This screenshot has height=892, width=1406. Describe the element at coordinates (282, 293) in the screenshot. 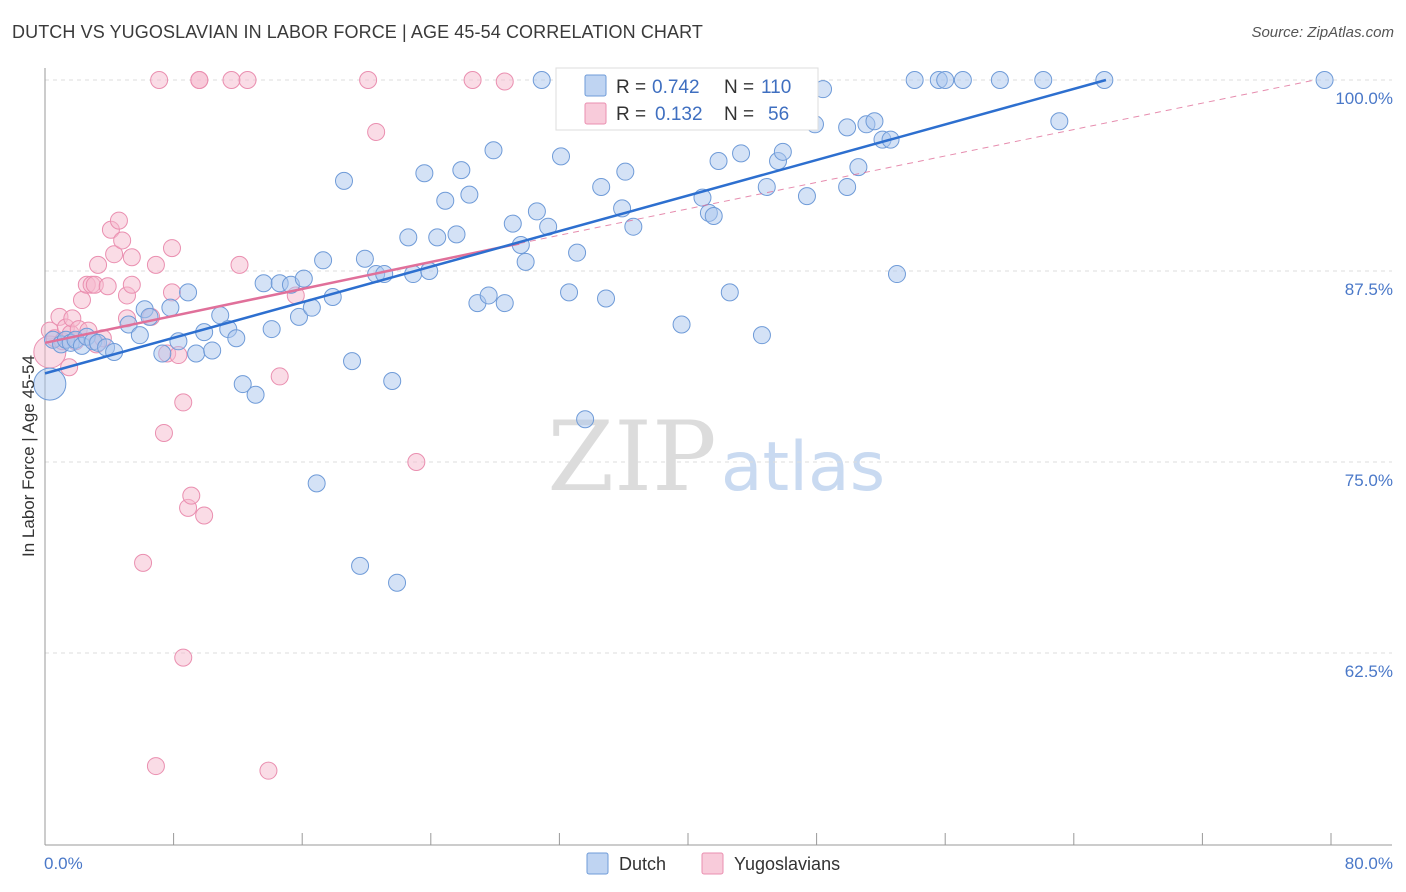

I see `yugo-trend-line` at that location.